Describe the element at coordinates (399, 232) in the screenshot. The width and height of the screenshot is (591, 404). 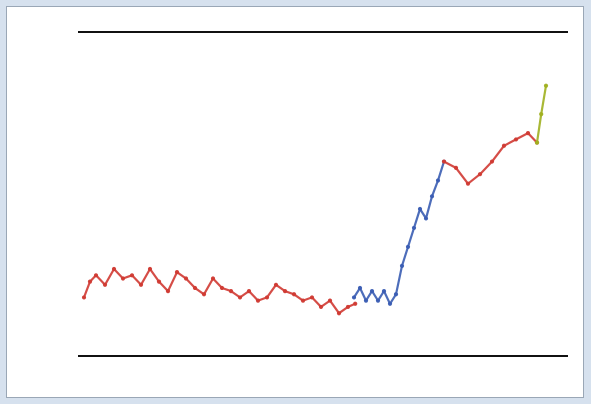
I see `series-1-line` at that location.